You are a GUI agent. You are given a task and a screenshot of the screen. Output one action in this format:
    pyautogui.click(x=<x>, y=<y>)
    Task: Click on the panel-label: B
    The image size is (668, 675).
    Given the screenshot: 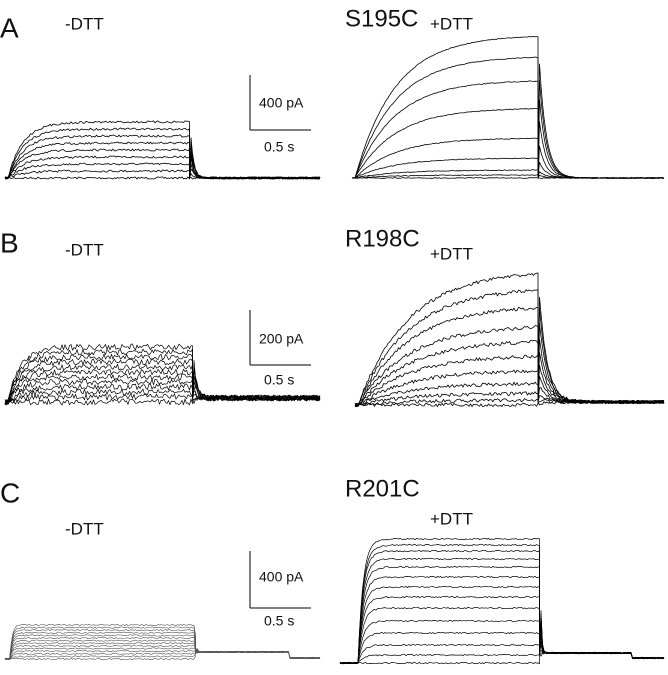 What is the action you would take?
    pyautogui.click(x=9, y=242)
    